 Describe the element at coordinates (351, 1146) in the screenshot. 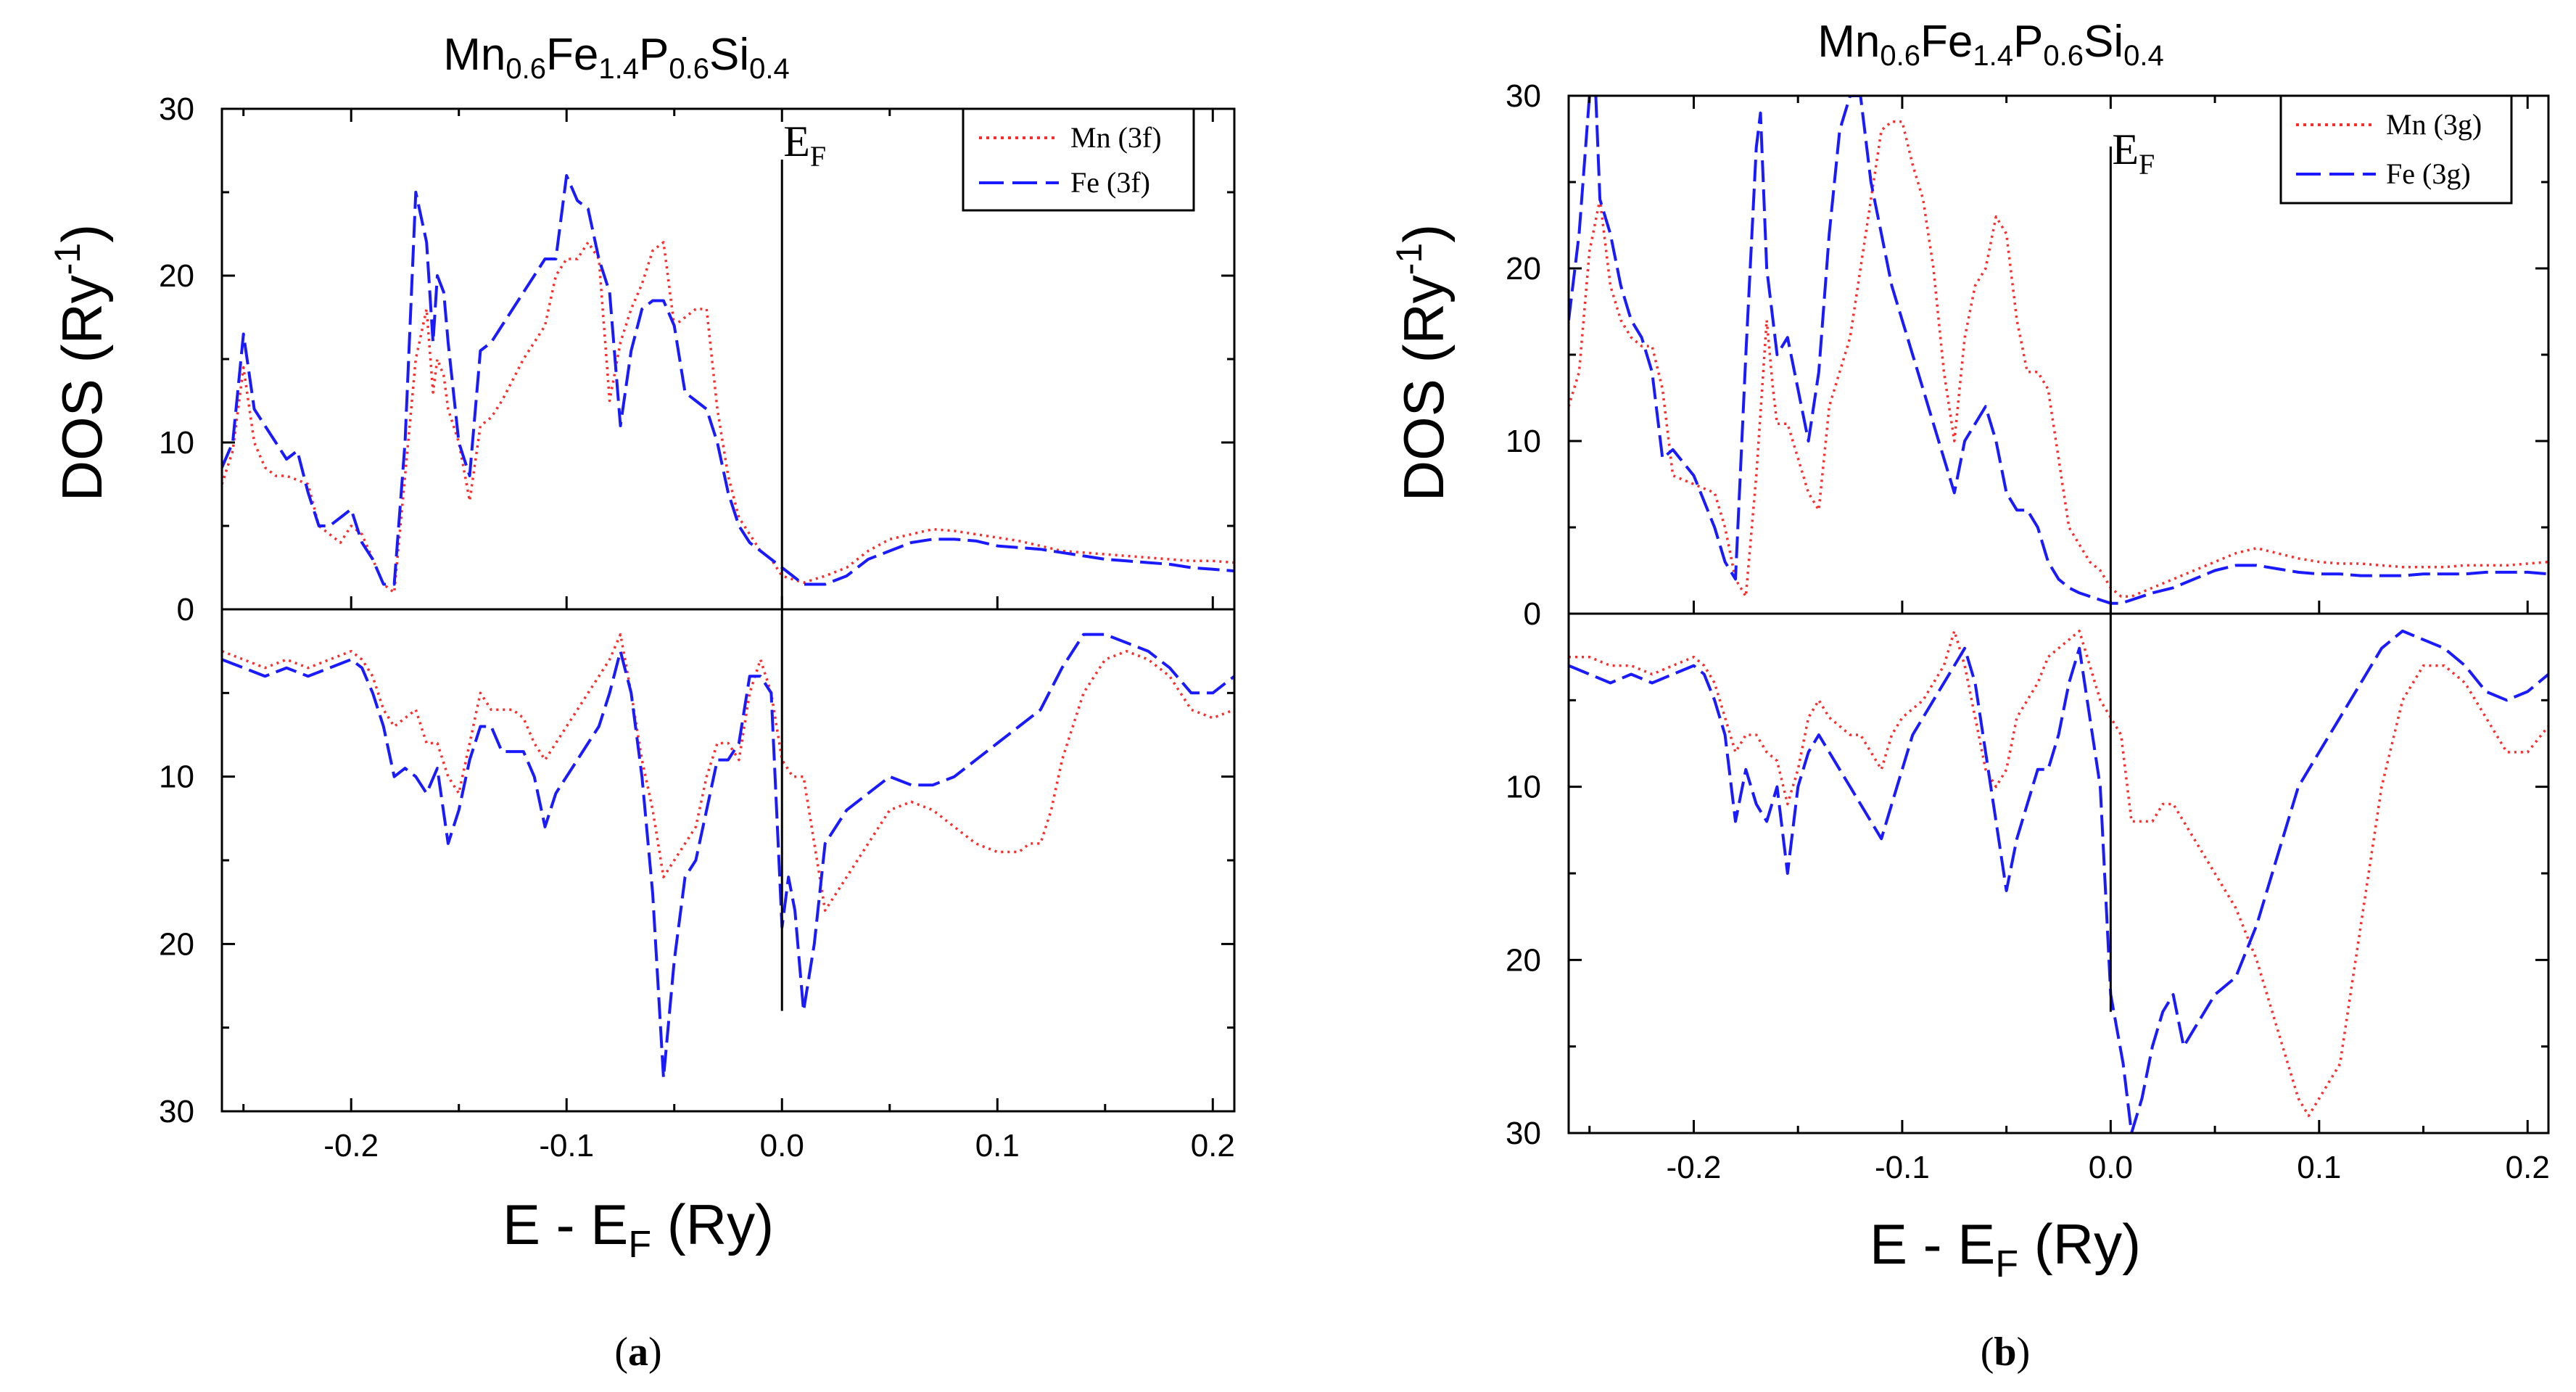

I see `panel-a-xtick-label: -0.2` at that location.